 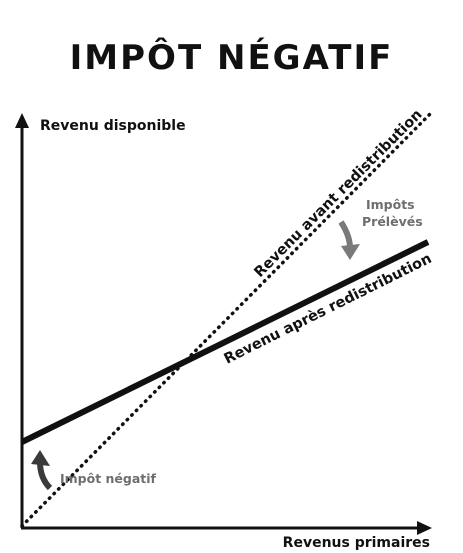 I want to click on x-axis-arrow-icon, so click(x=424, y=528).